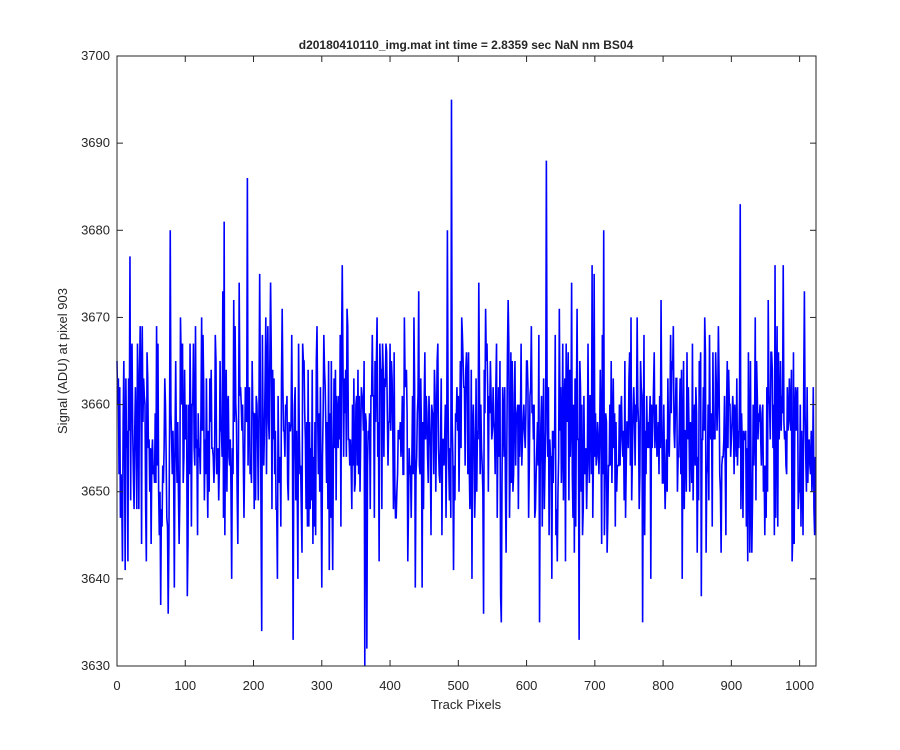 The width and height of the screenshot is (900, 750). What do you see at coordinates (799, 685) in the screenshot?
I see `x-tick-label: 1000` at bounding box center [799, 685].